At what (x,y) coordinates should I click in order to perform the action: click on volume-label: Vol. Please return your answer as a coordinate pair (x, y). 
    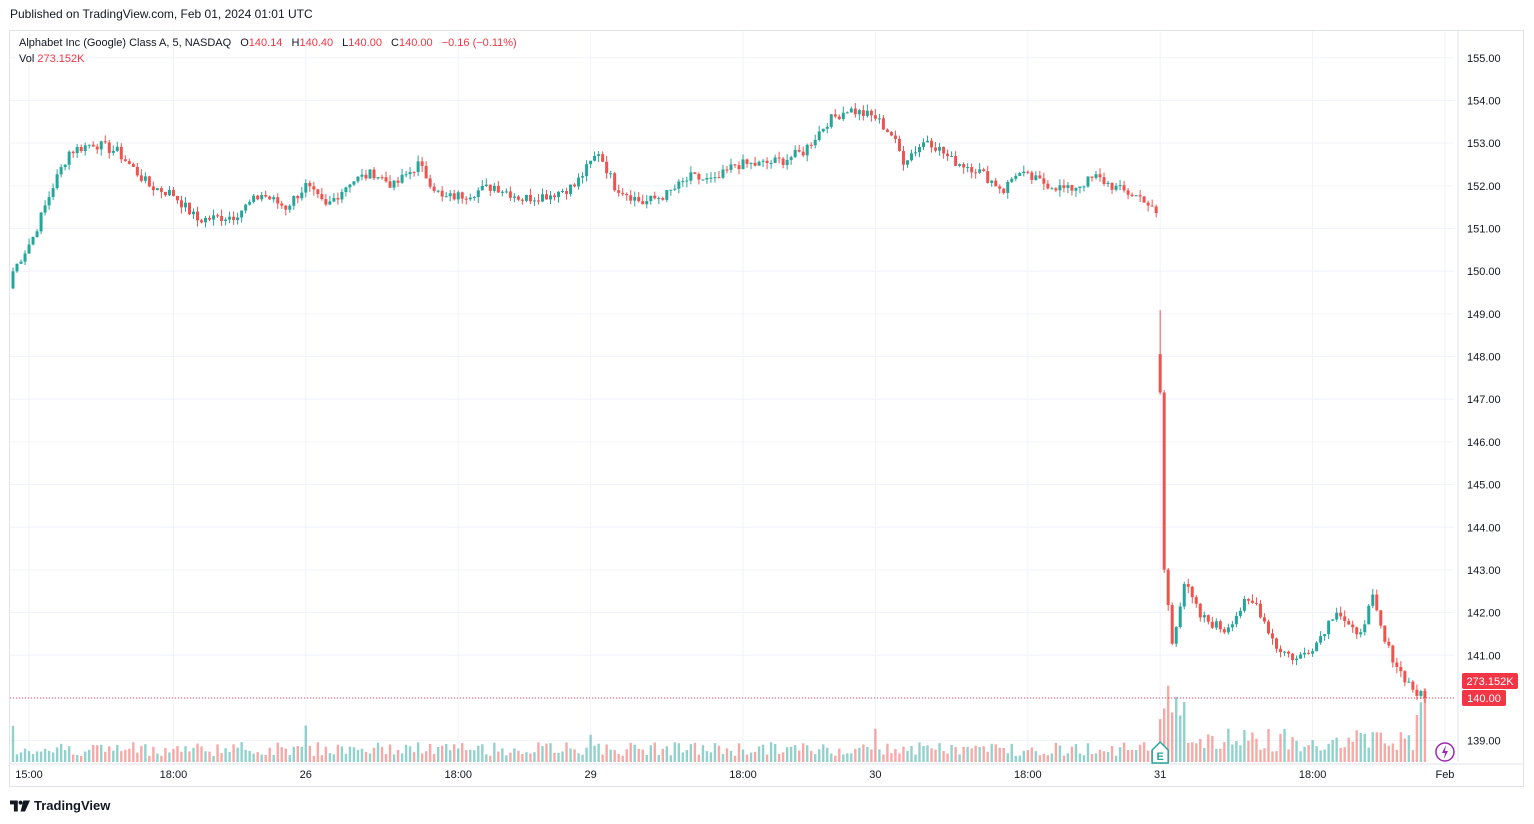
    Looking at the image, I should click on (27, 59).